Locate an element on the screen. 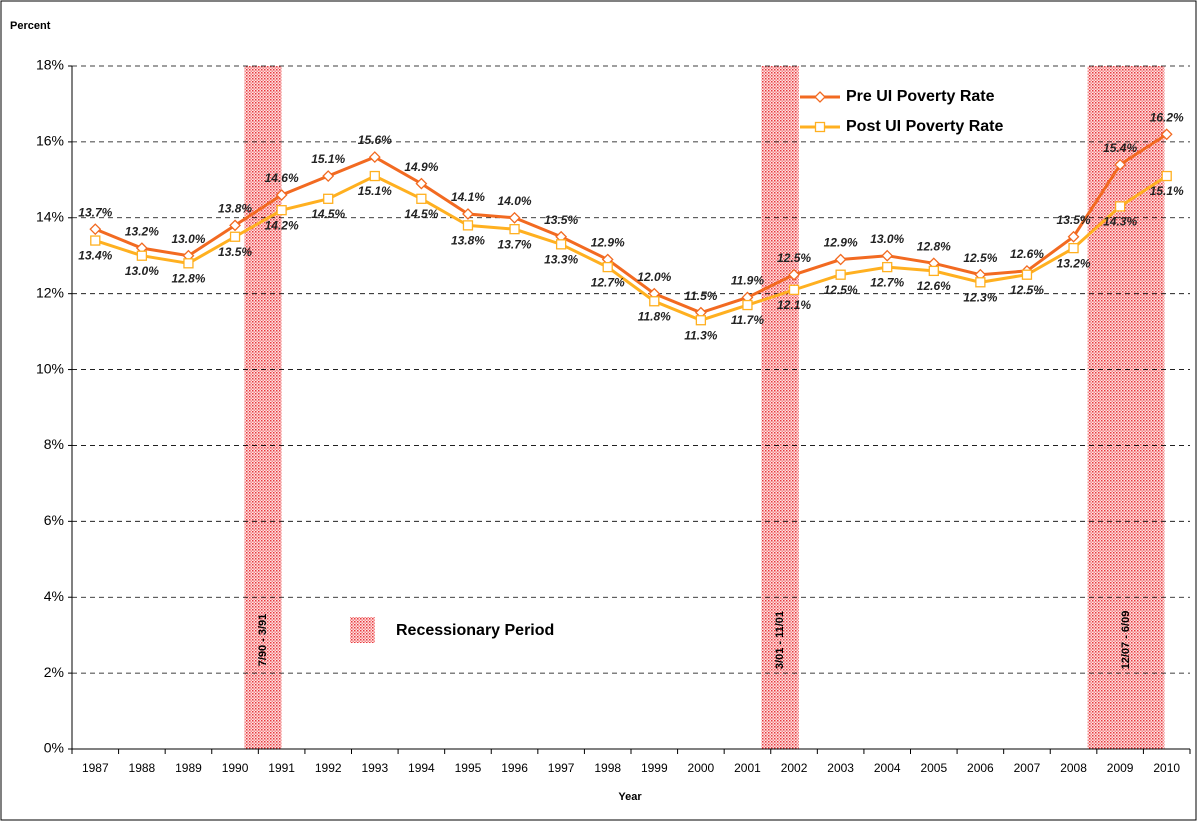 The height and width of the screenshot is (835, 1203). x-tick-label: 1988 is located at coordinates (142, 768).